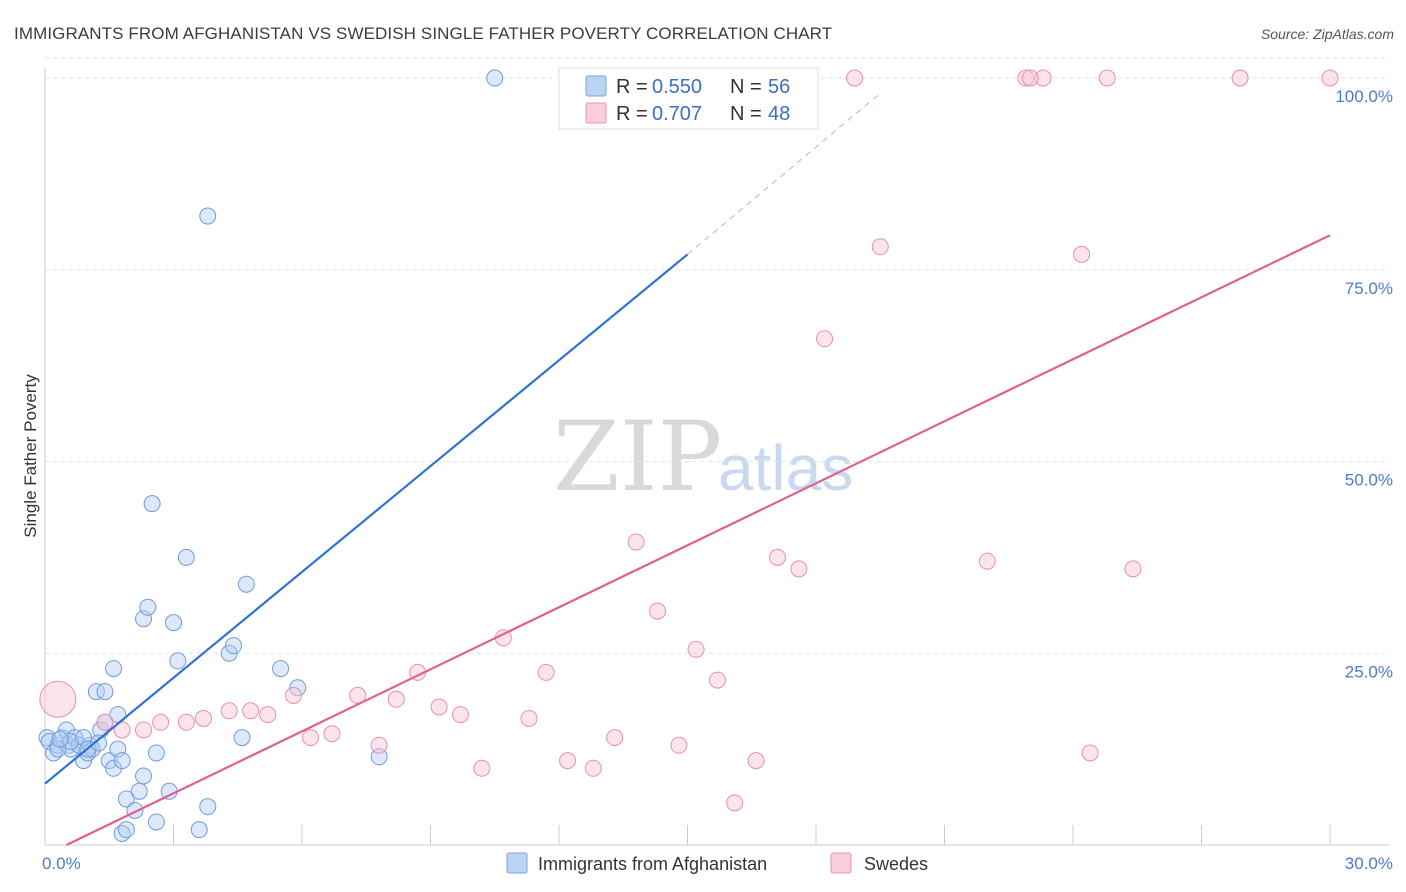 The height and width of the screenshot is (892, 1406). What do you see at coordinates (779, 114) in the screenshot?
I see `legend-n-value-swedes: 48` at bounding box center [779, 114].